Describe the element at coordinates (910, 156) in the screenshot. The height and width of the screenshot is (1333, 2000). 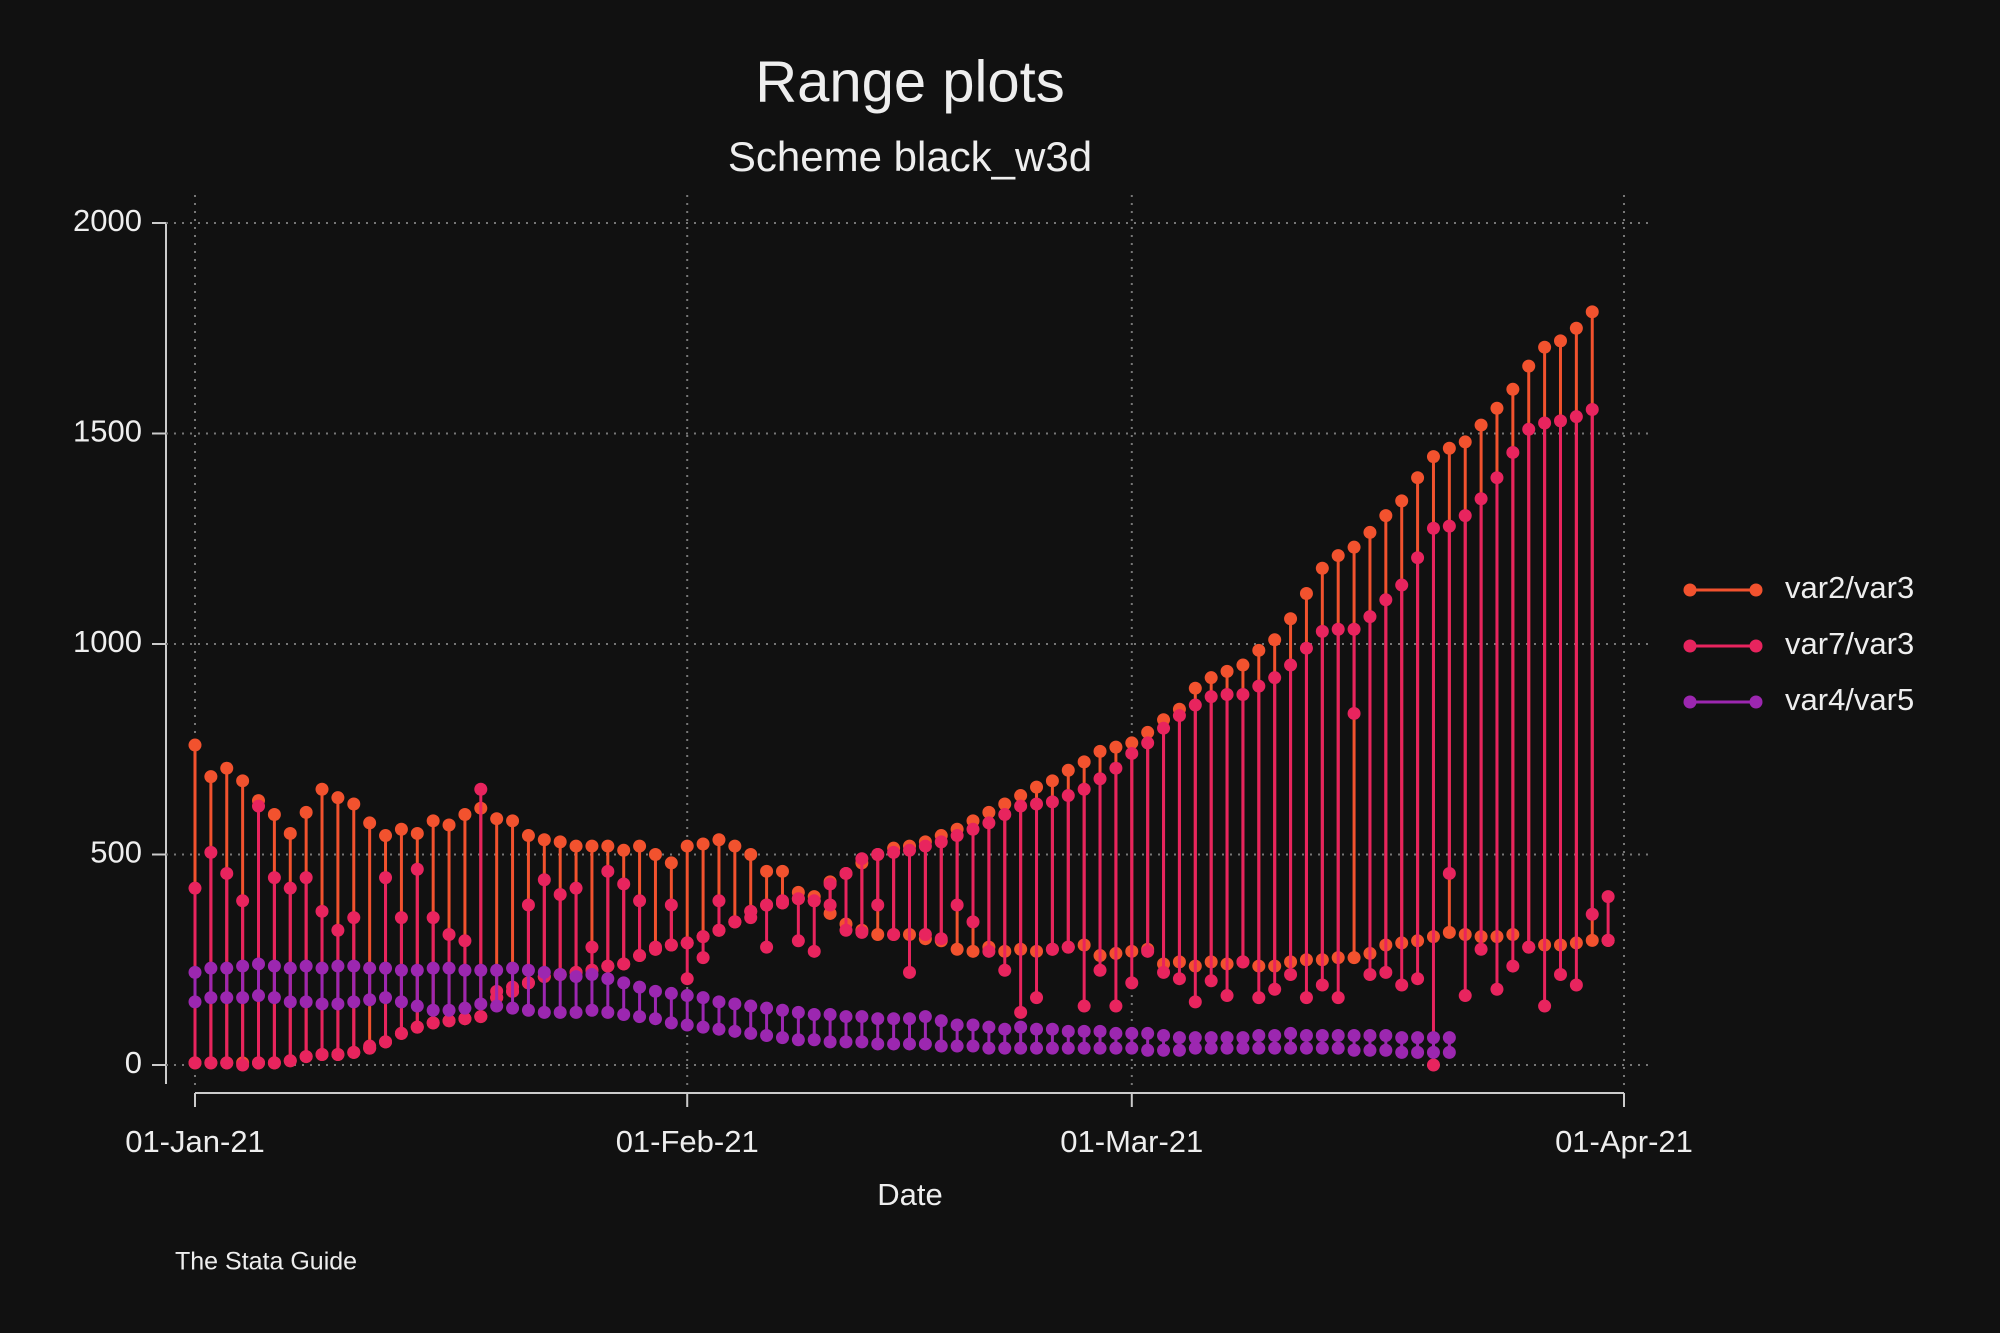
I see `chart-subtitle: Scheme black_w3d` at that location.